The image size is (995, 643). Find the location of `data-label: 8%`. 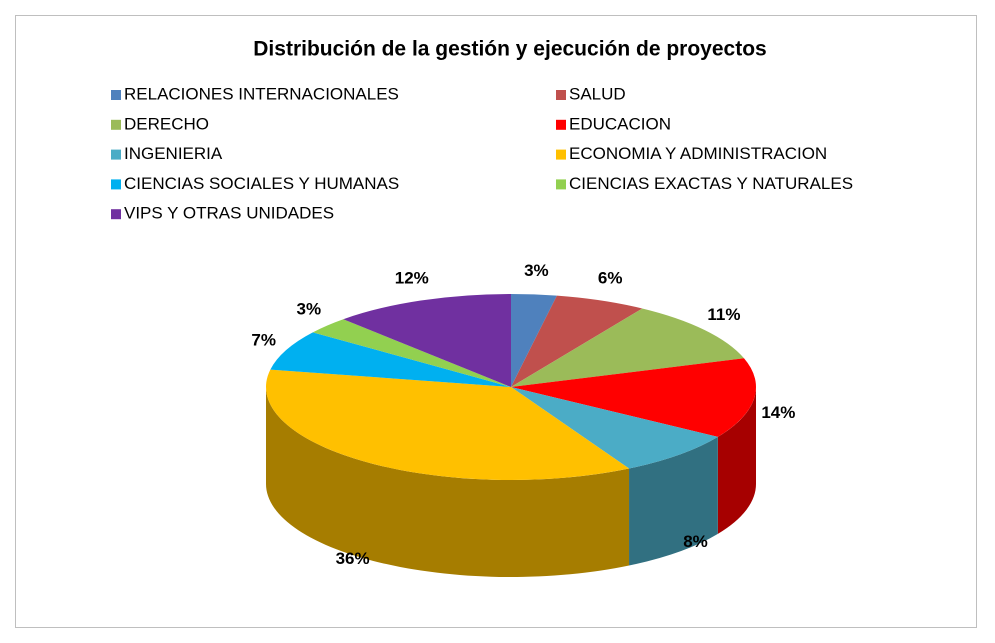

data-label: 8% is located at coordinates (695, 541).